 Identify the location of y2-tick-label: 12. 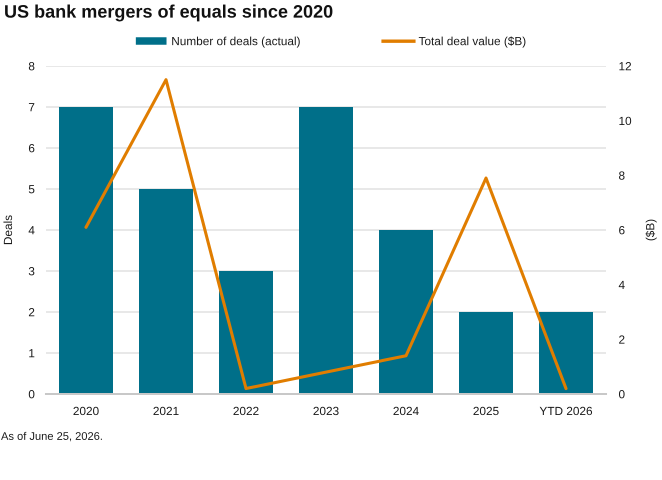
(625, 66).